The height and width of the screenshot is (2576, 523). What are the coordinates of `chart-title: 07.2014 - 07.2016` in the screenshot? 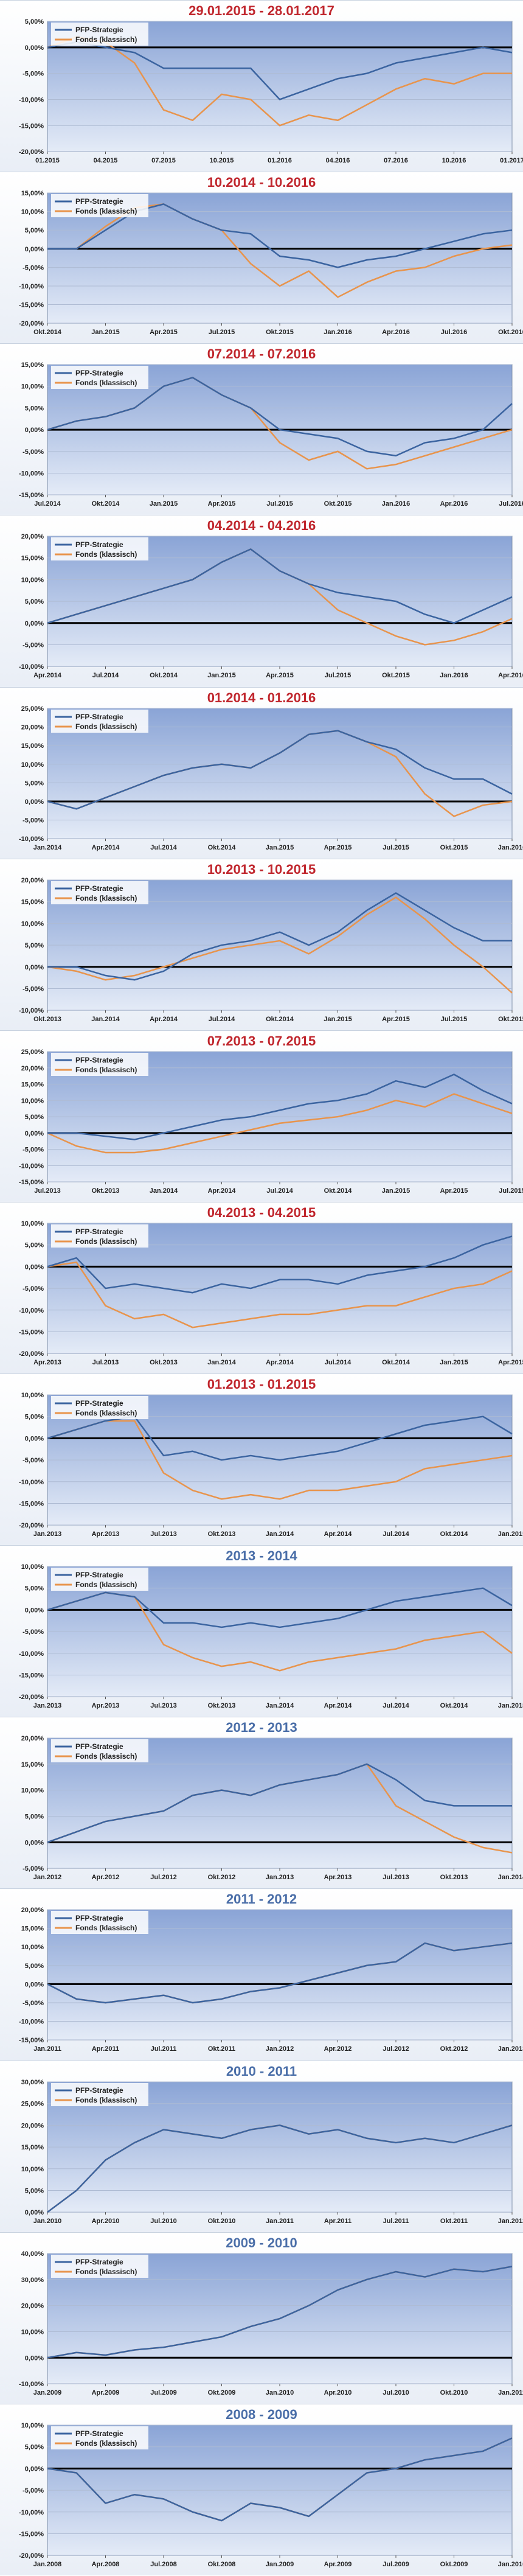 It's located at (261, 354).